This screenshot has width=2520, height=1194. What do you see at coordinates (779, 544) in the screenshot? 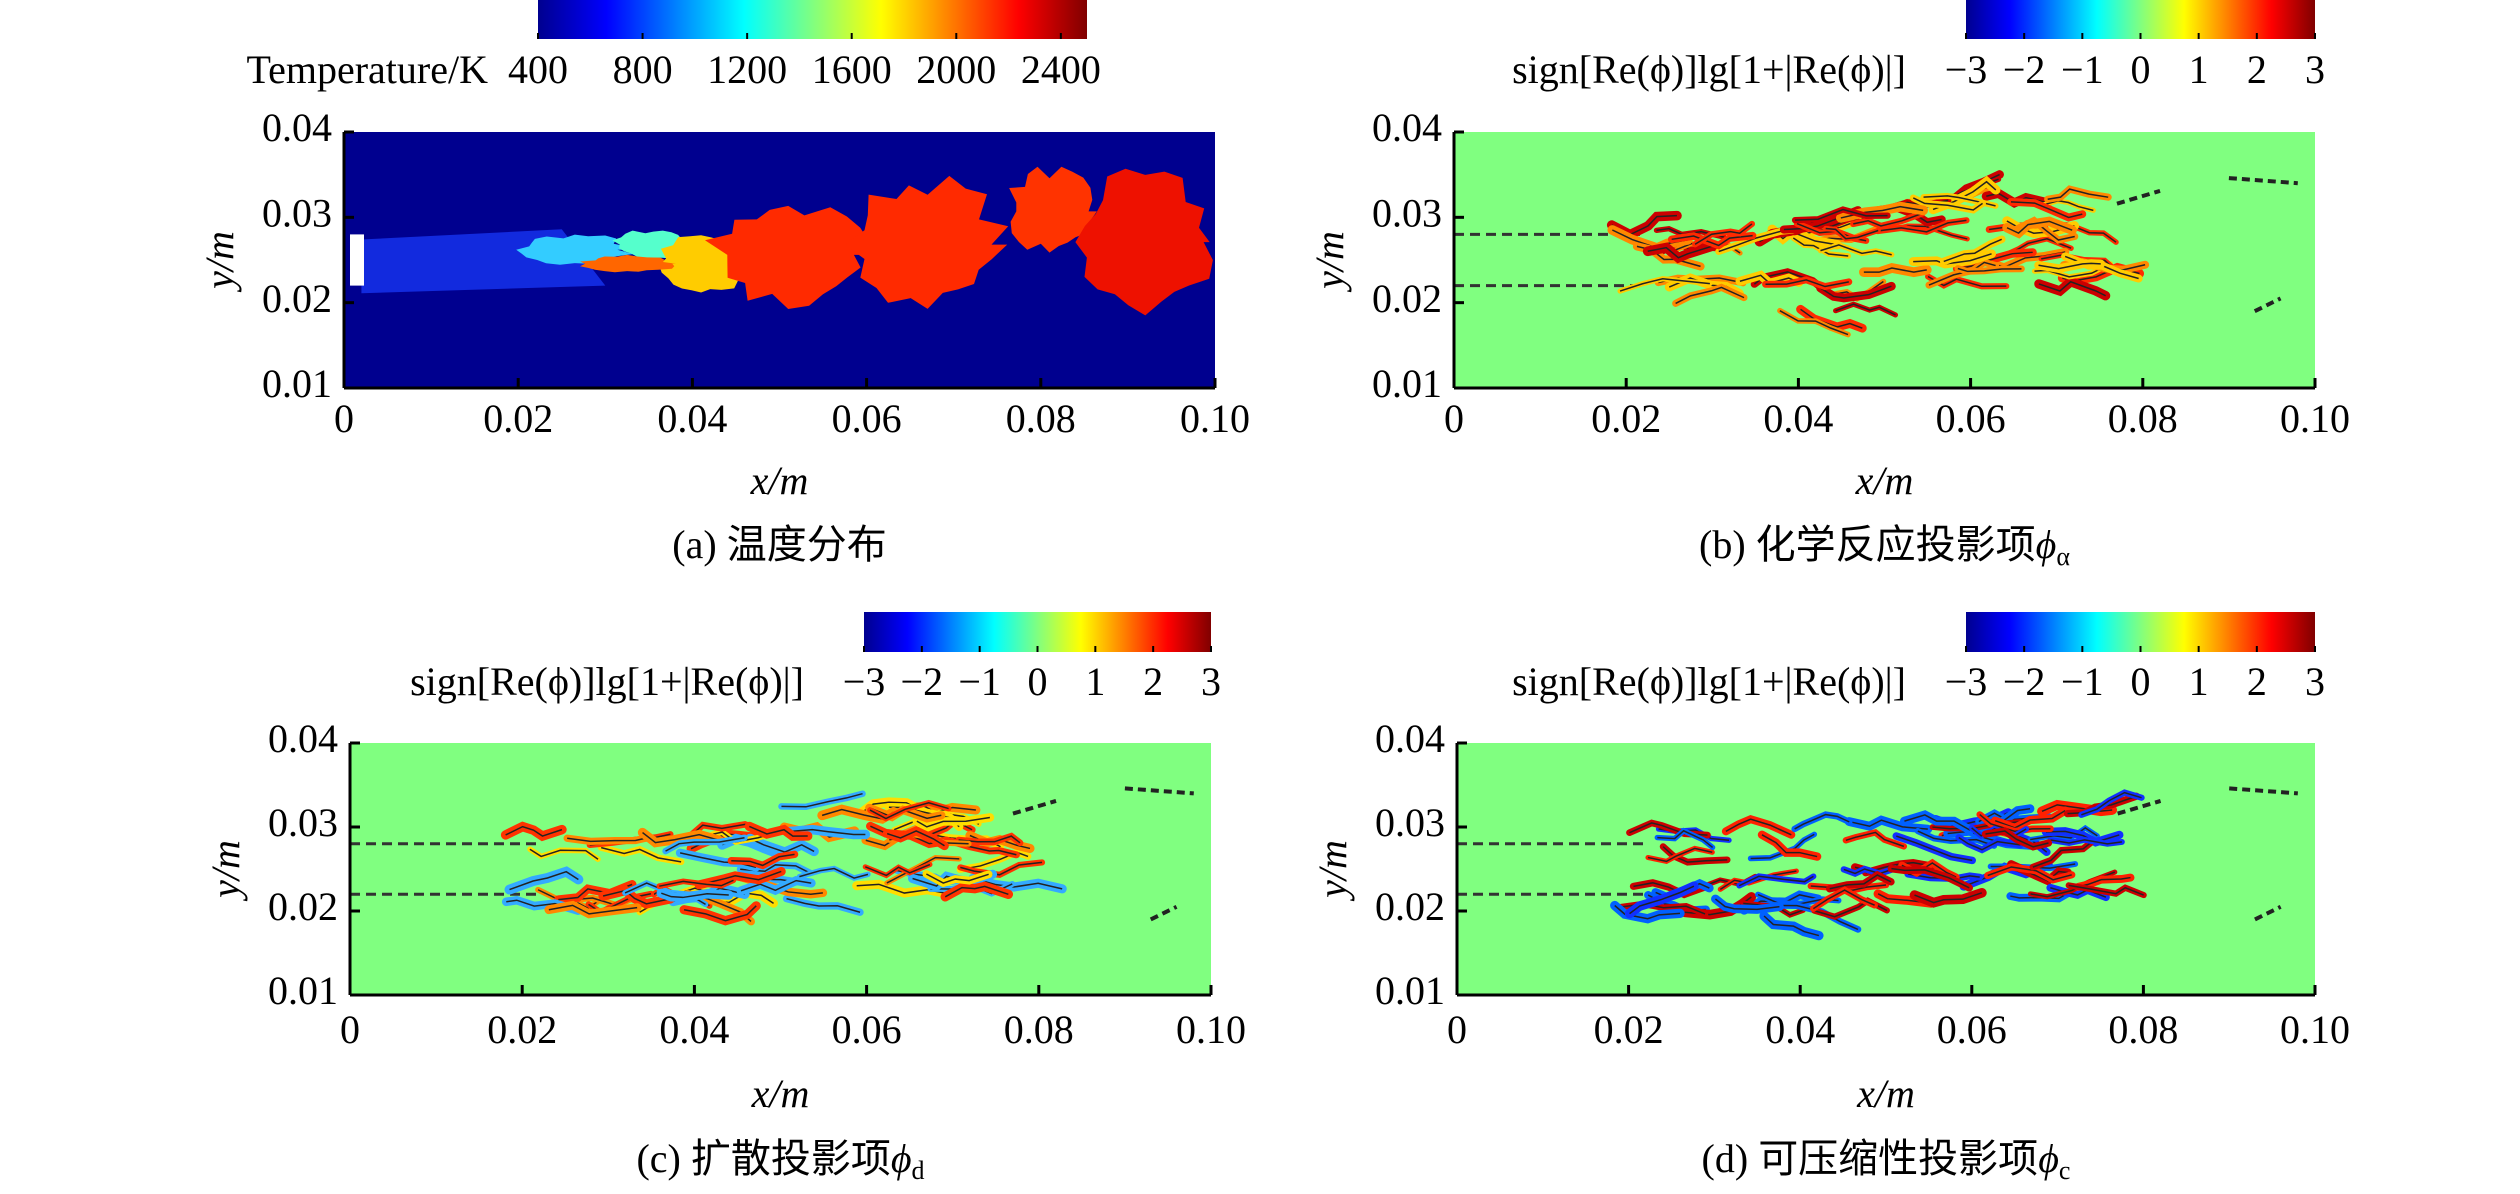
I see `caption: (a) 温度分布` at bounding box center [779, 544].